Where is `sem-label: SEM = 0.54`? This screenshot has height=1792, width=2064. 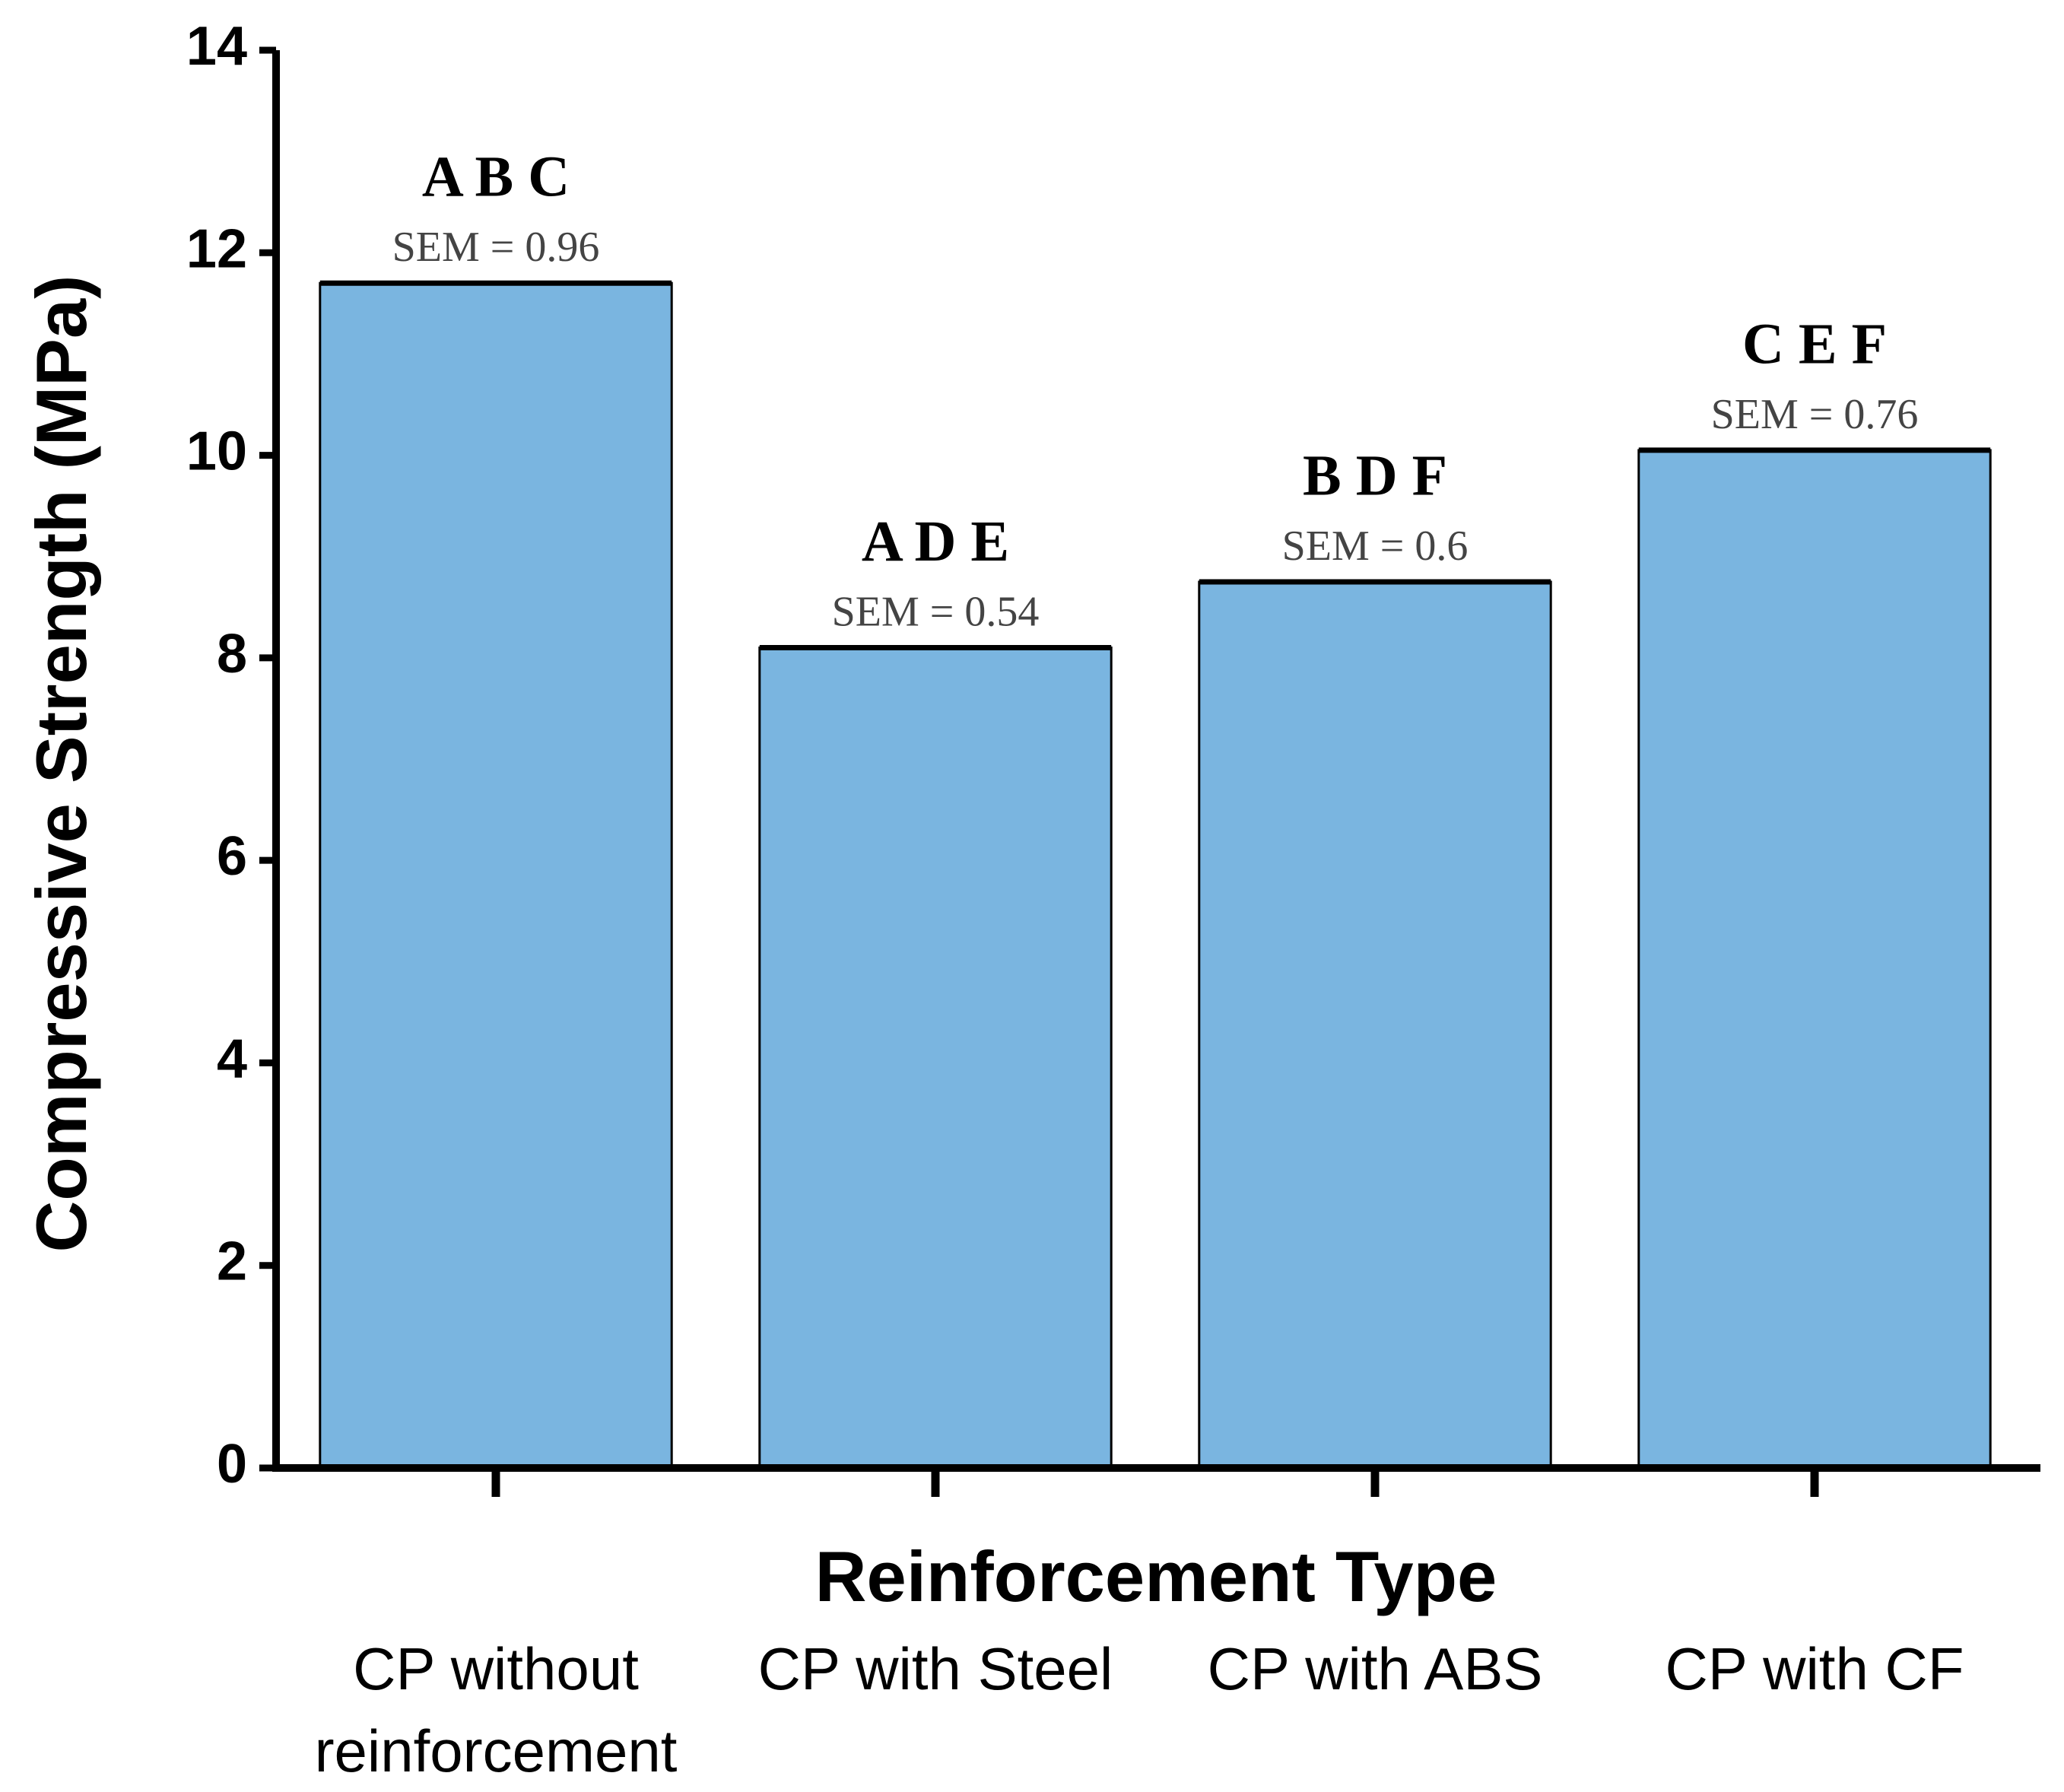
sem-label: SEM = 0.54 is located at coordinates (936, 611).